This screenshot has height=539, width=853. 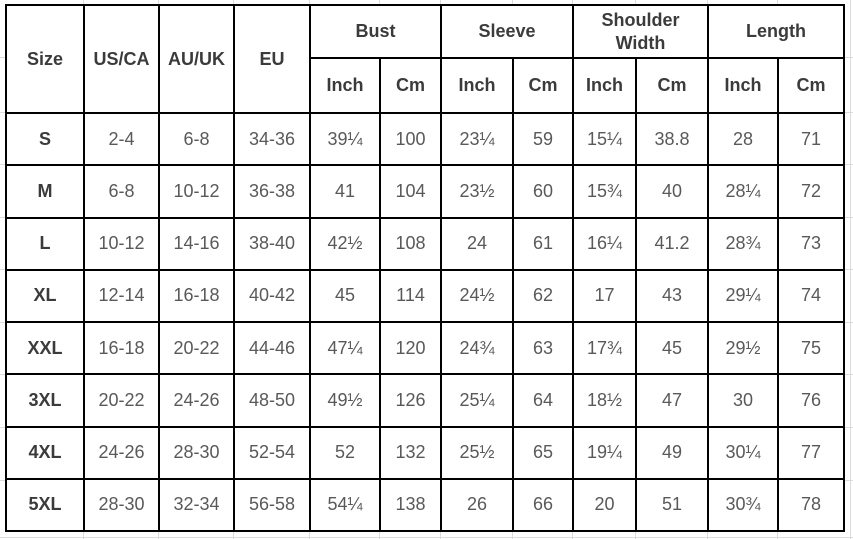 I want to click on header-length: Length, so click(x=776, y=31).